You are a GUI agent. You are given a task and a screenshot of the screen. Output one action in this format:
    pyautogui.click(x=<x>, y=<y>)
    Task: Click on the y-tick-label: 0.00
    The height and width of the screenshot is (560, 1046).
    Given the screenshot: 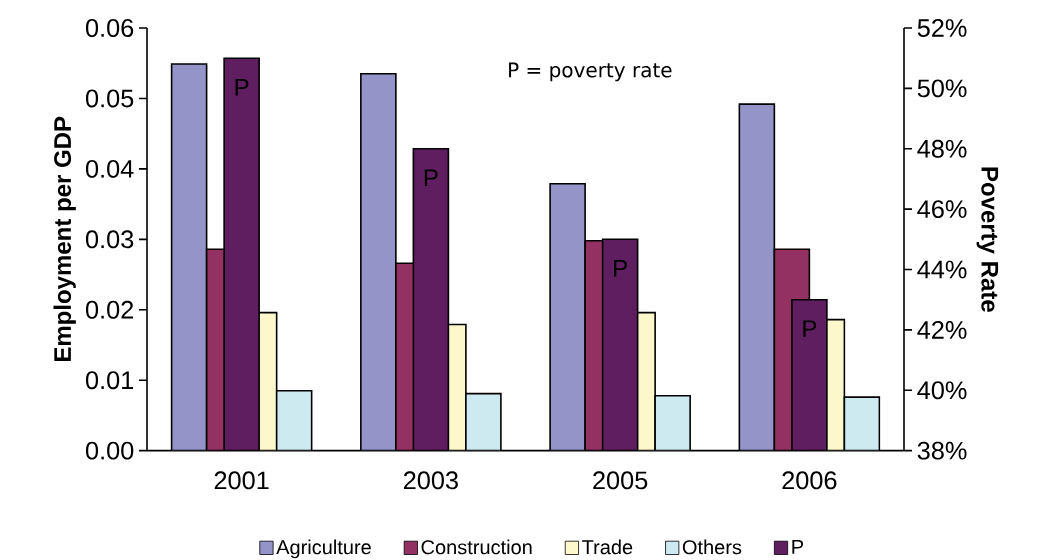 What is the action you would take?
    pyautogui.click(x=109, y=450)
    